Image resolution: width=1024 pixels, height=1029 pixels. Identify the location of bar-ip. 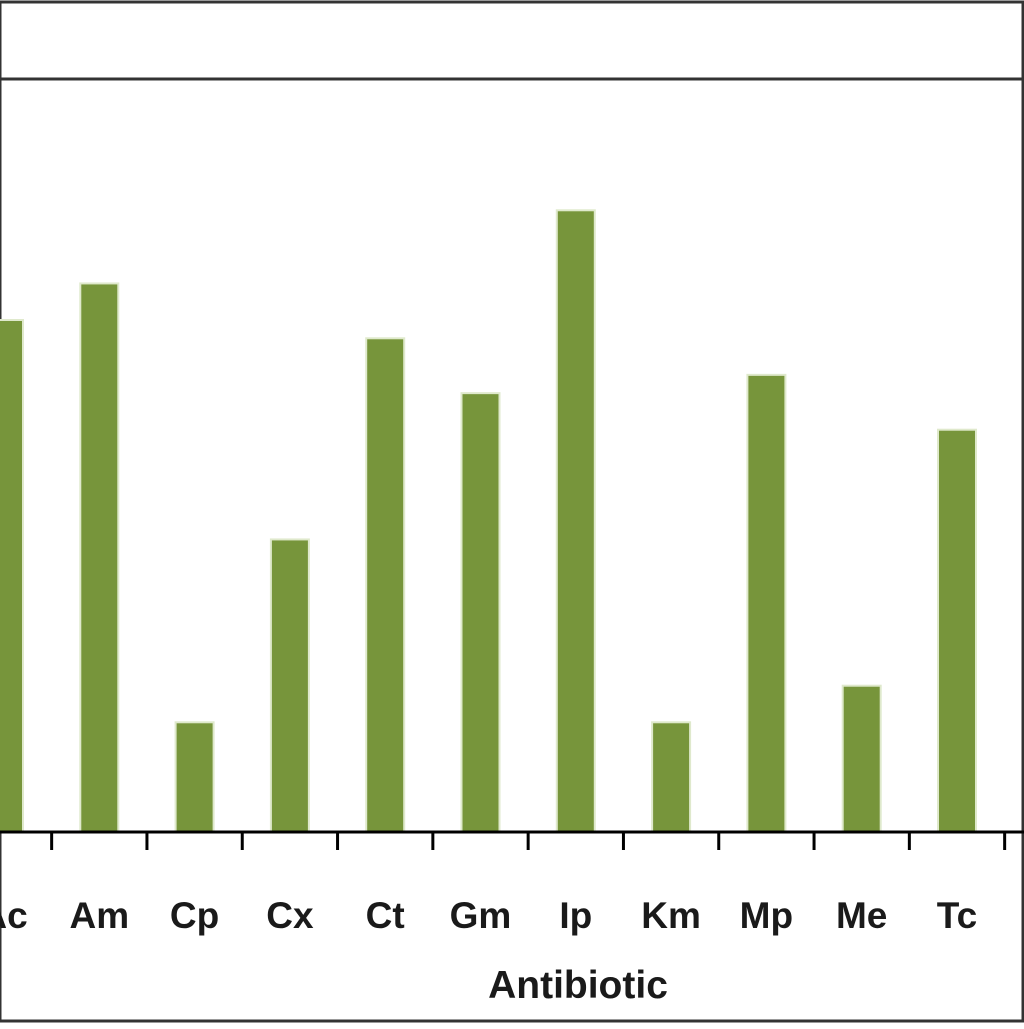
(575, 521).